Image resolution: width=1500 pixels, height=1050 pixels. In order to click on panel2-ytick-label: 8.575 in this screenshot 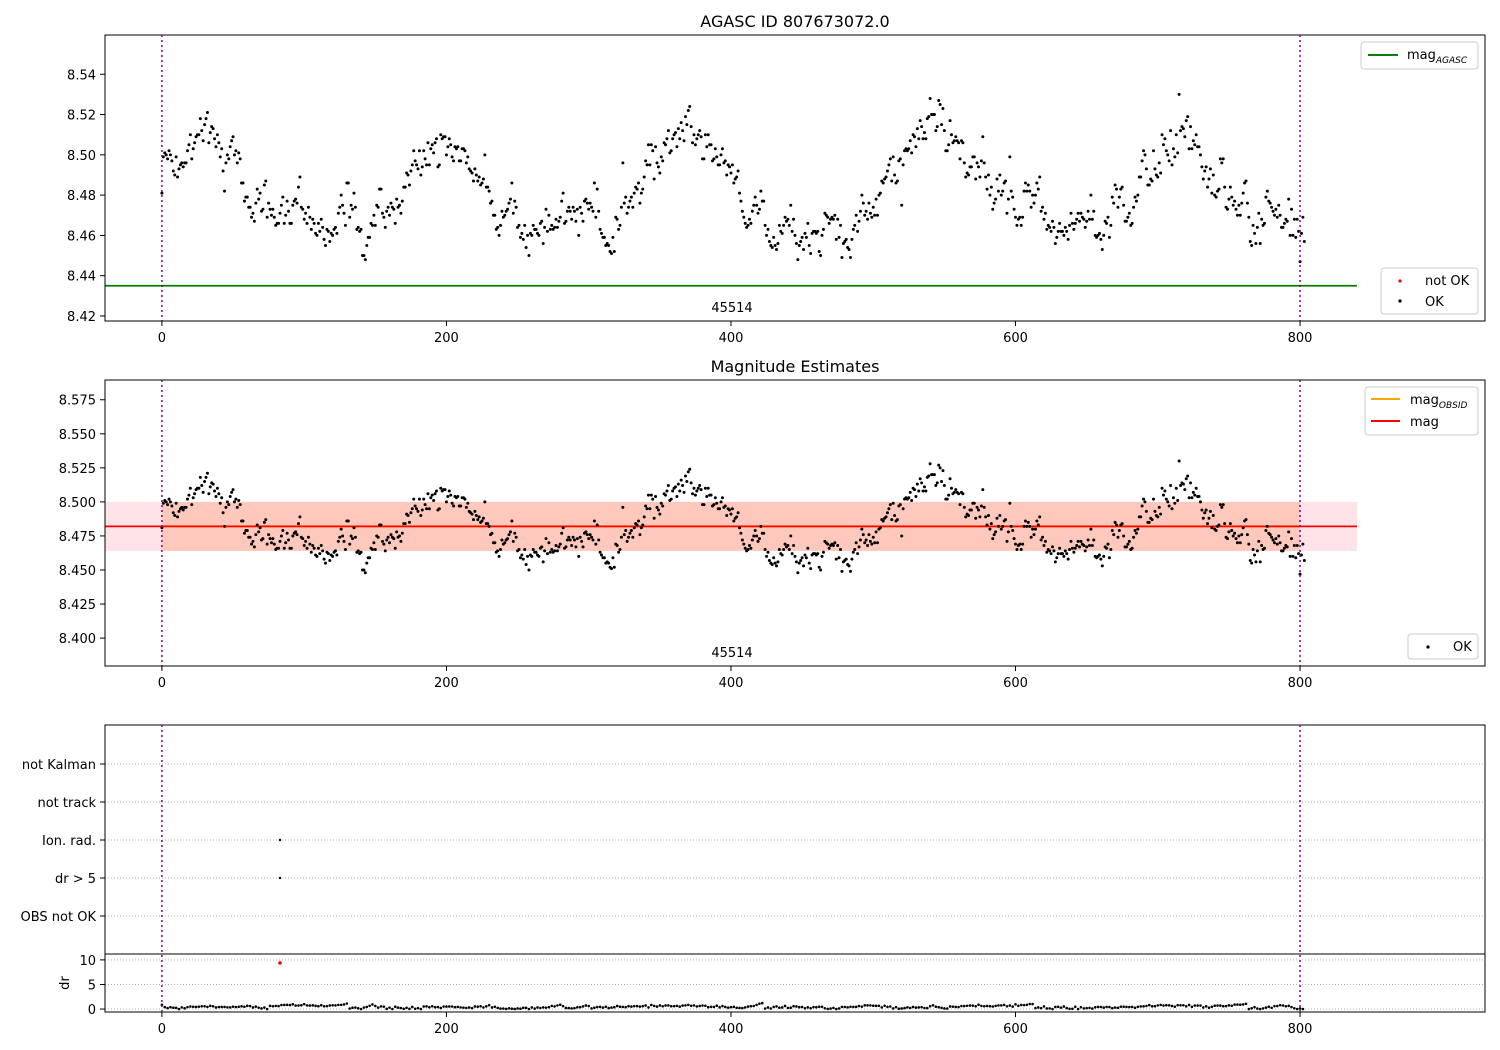, I will do `click(77, 401)`.